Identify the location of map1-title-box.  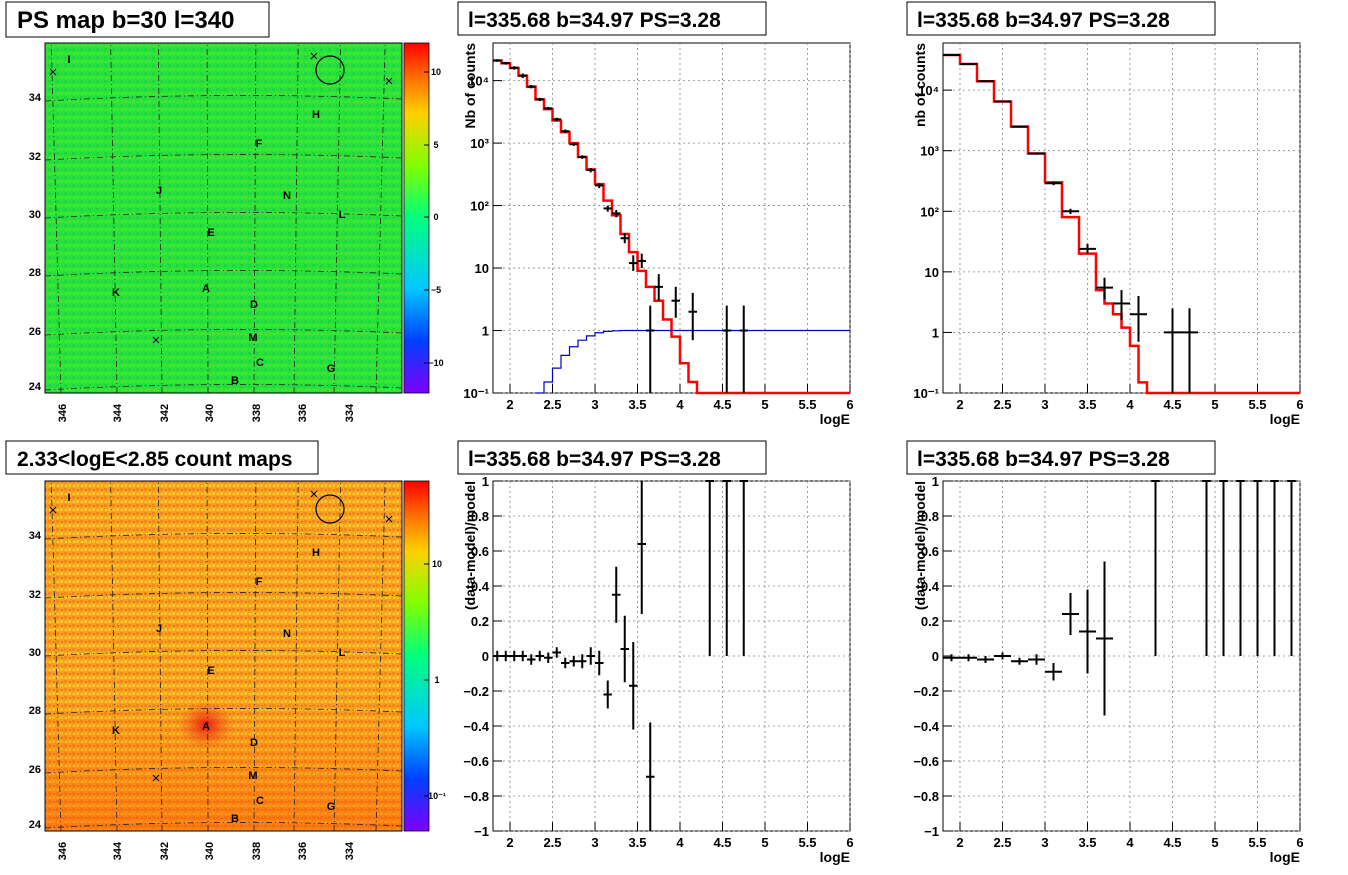
(137, 19).